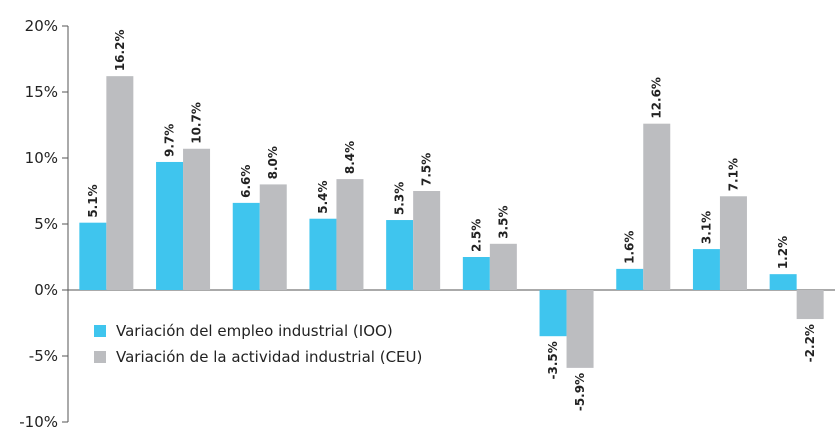  I want to click on data-label-employment: 6.6%, so click(246, 181).